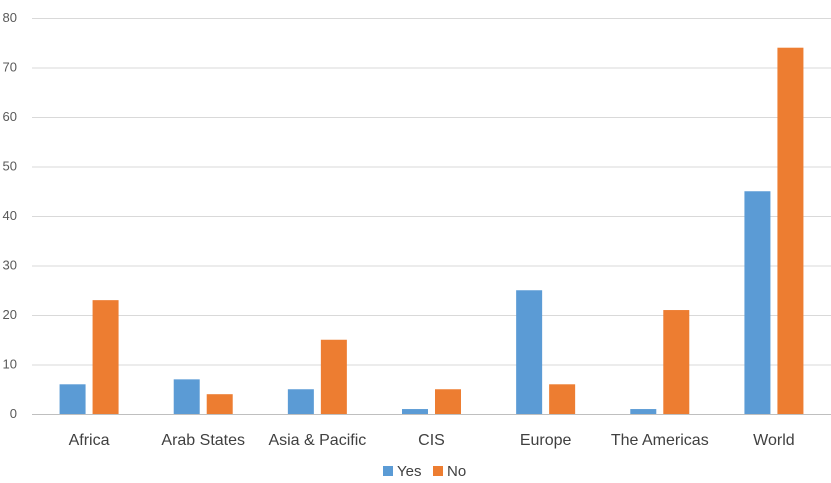 The image size is (831, 483). Describe the element at coordinates (546, 440) in the screenshot. I see `x-category-label: Europe` at that location.